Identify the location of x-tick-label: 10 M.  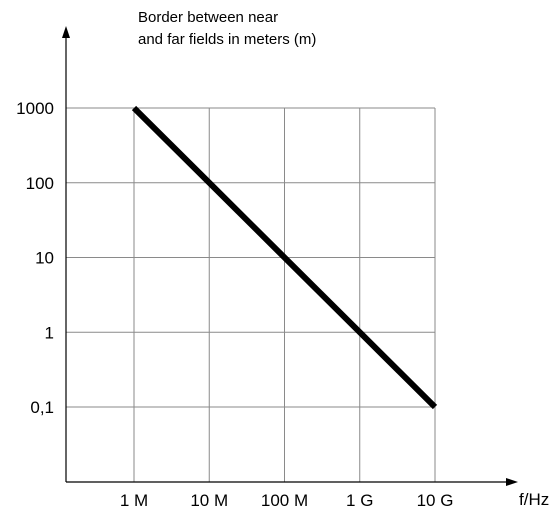
(209, 500).